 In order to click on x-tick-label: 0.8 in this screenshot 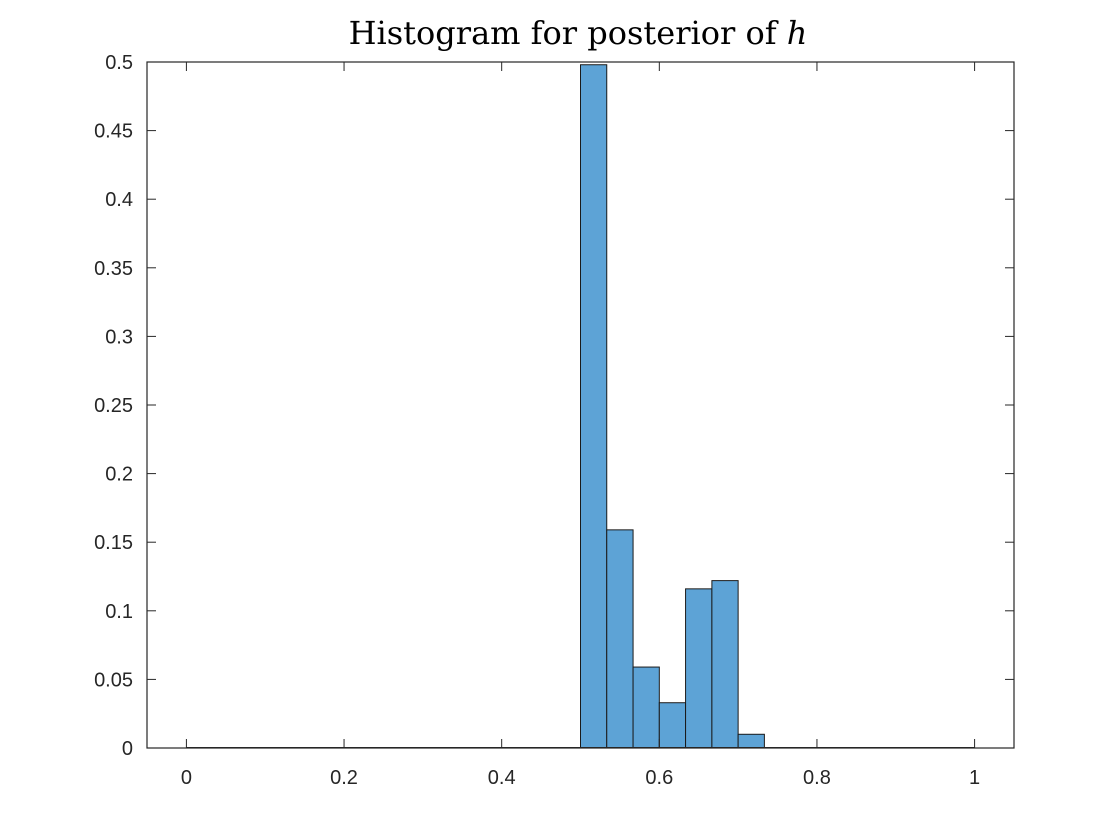, I will do `click(817, 778)`.